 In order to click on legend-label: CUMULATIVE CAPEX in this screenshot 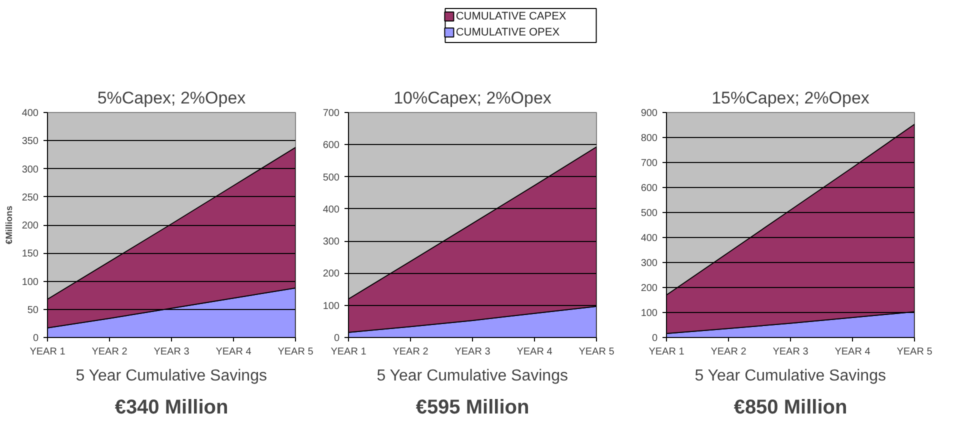, I will do `click(511, 16)`.